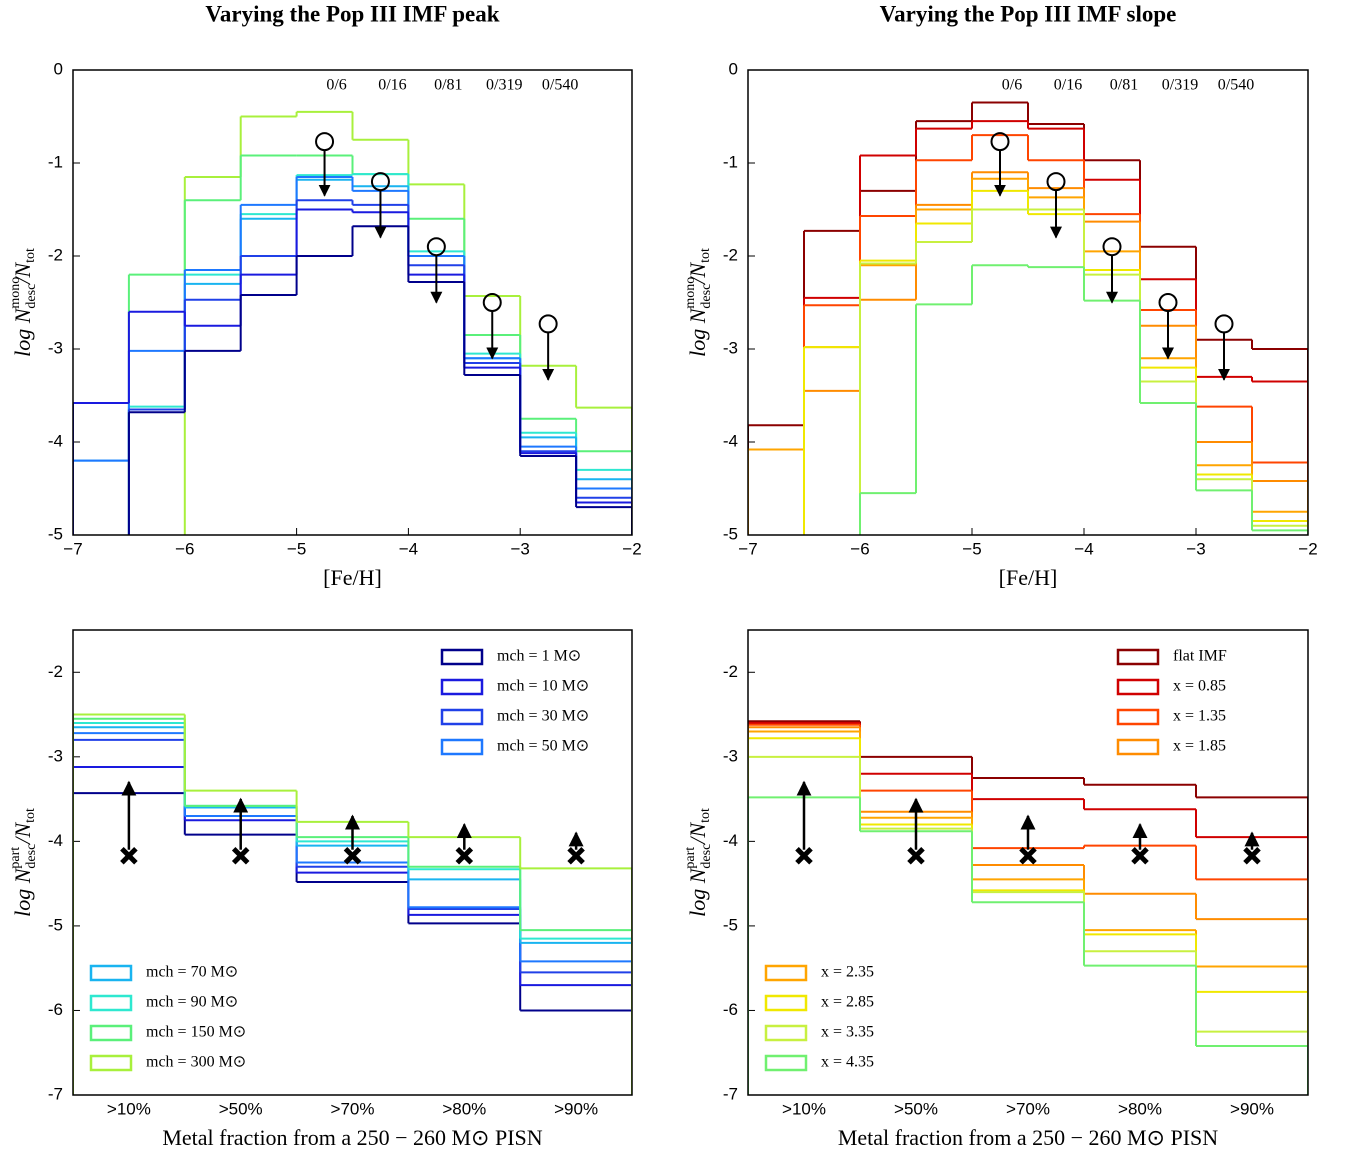 The height and width of the screenshot is (1158, 1353). What do you see at coordinates (1307, 548) in the screenshot?
I see `x-tick-label: −2` at bounding box center [1307, 548].